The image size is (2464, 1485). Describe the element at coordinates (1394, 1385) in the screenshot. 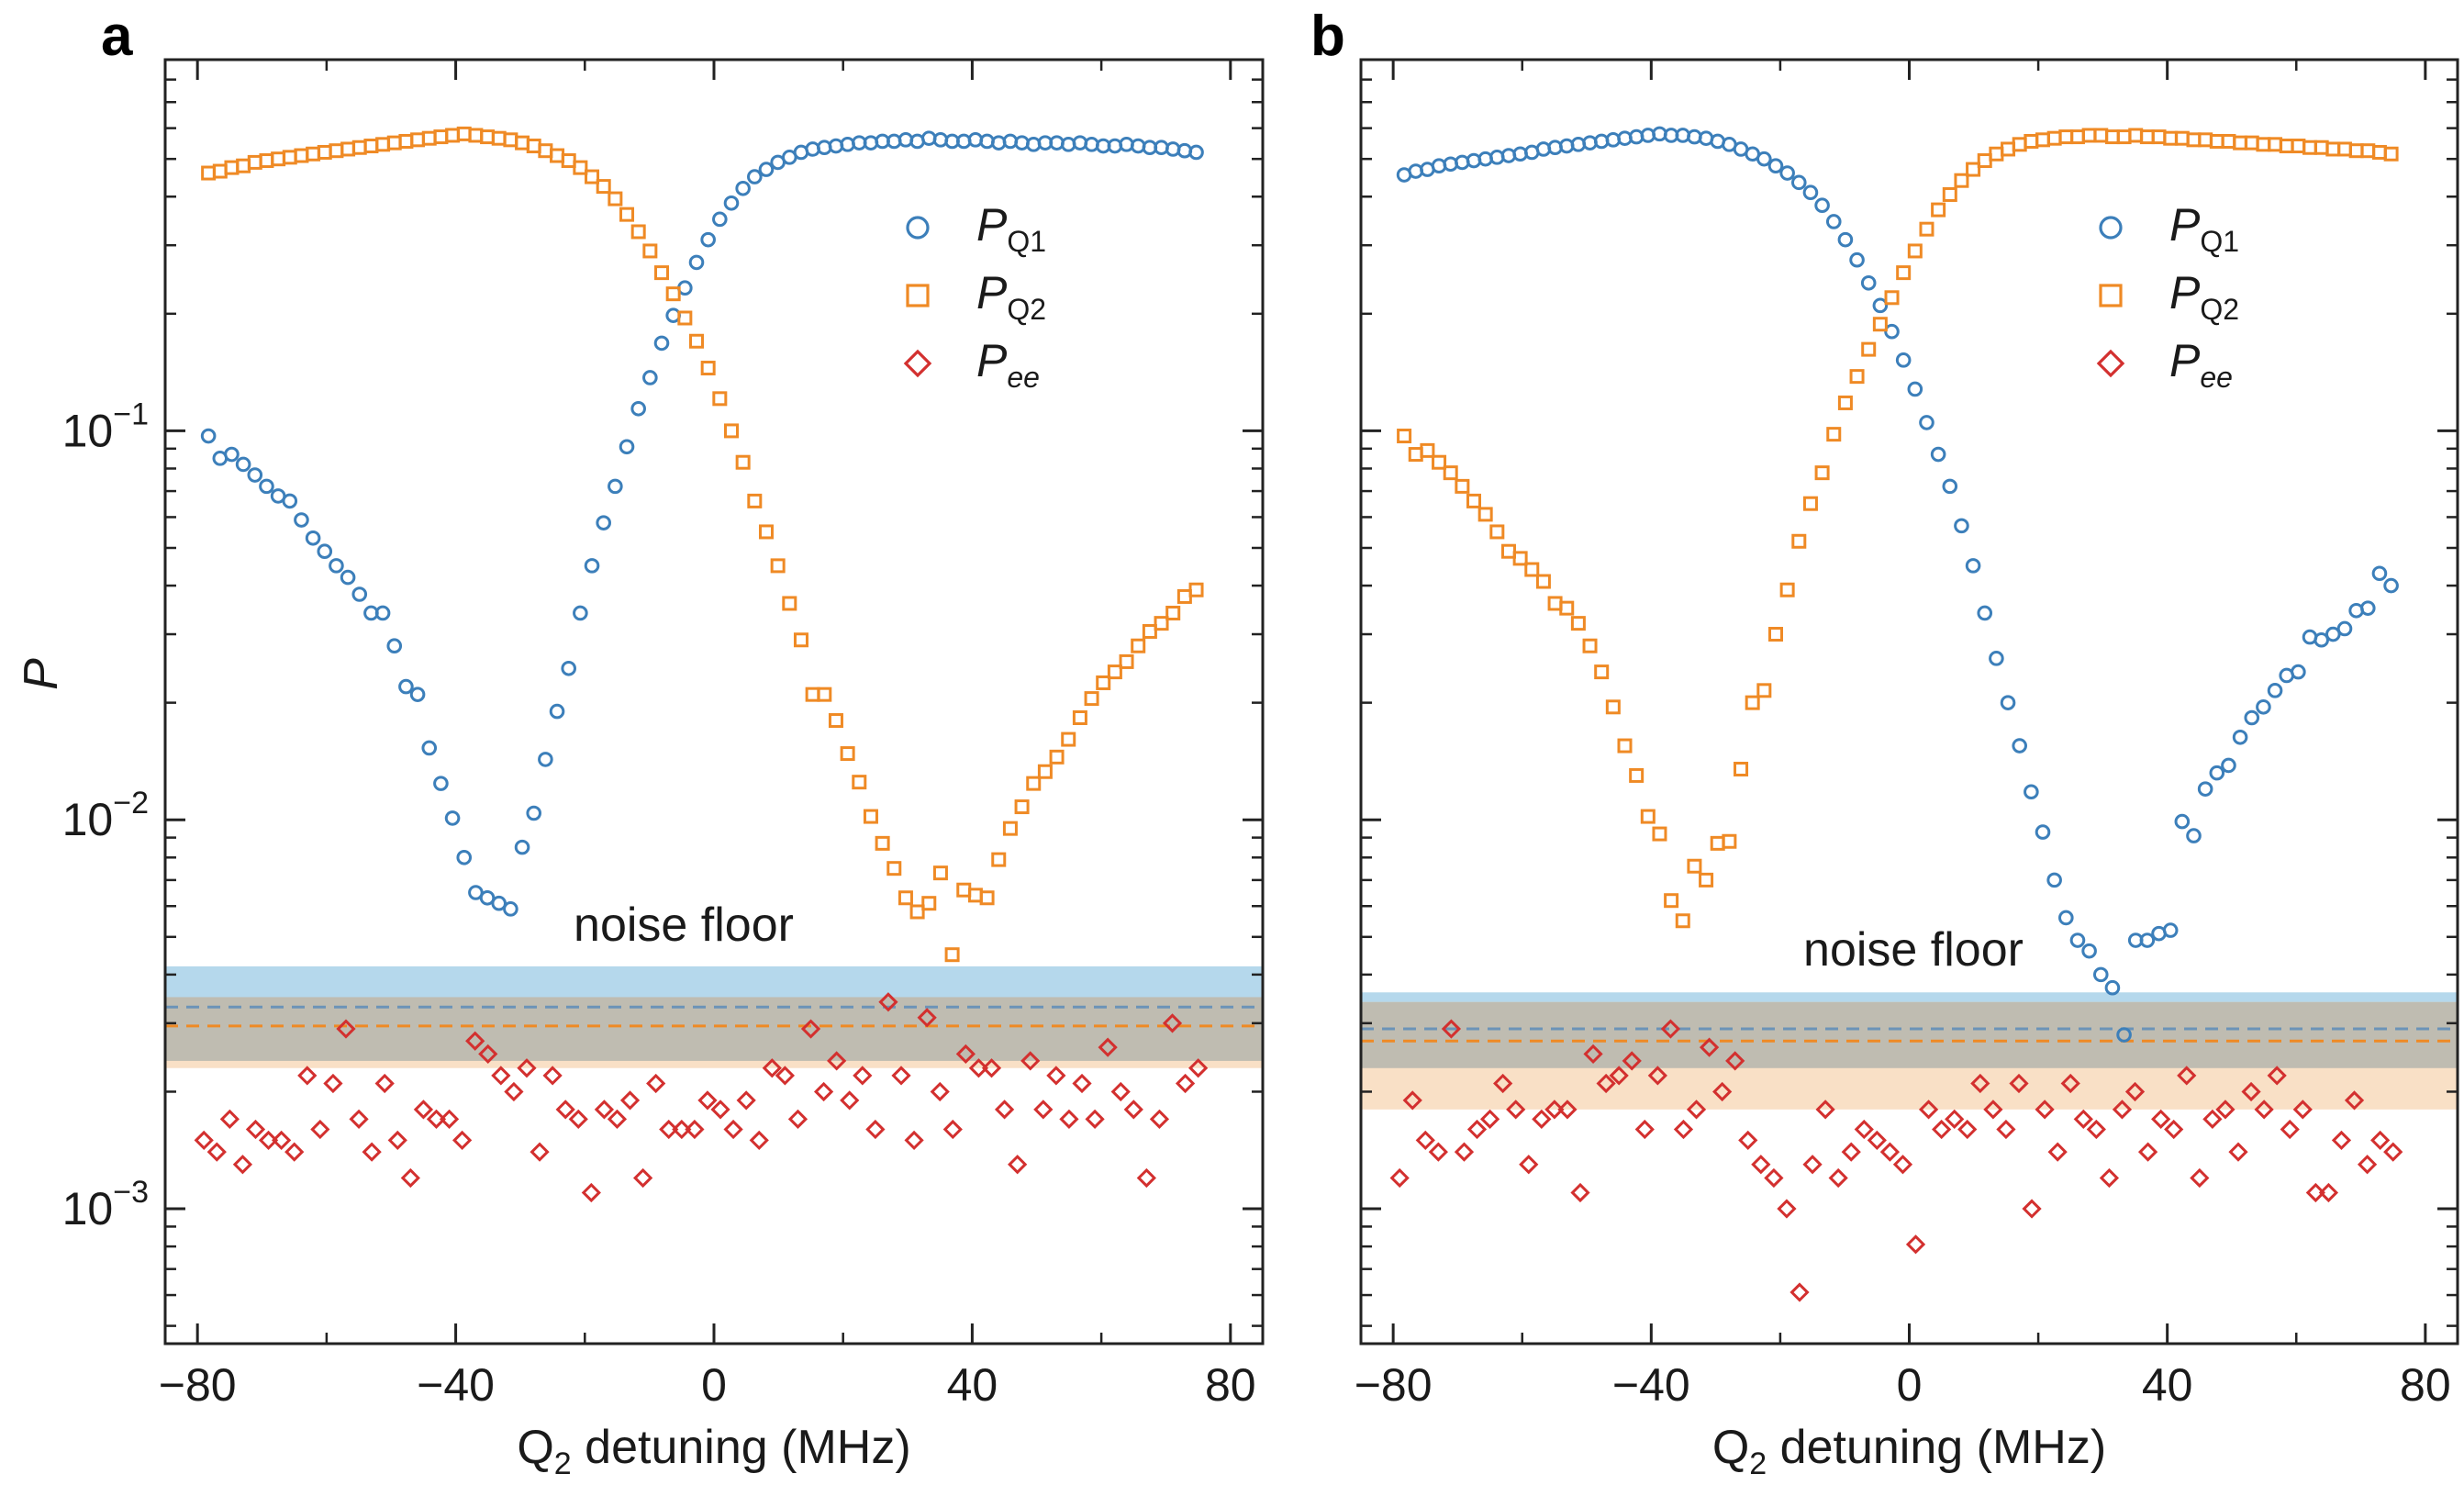

I see `x-tick-label: −80` at that location.